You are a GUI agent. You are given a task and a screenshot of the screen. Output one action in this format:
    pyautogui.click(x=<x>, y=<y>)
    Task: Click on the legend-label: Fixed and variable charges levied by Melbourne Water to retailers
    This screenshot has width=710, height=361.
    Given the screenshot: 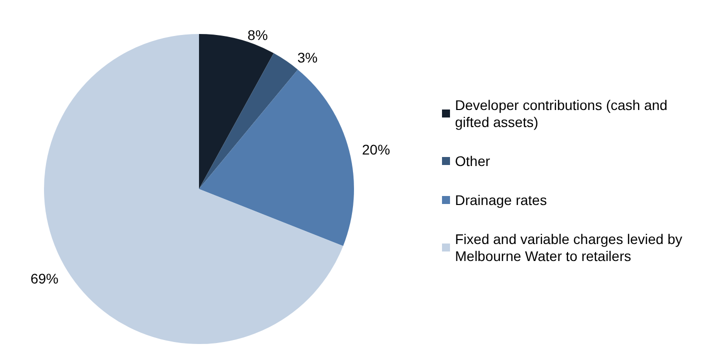 What is the action you would take?
    pyautogui.click(x=570, y=247)
    